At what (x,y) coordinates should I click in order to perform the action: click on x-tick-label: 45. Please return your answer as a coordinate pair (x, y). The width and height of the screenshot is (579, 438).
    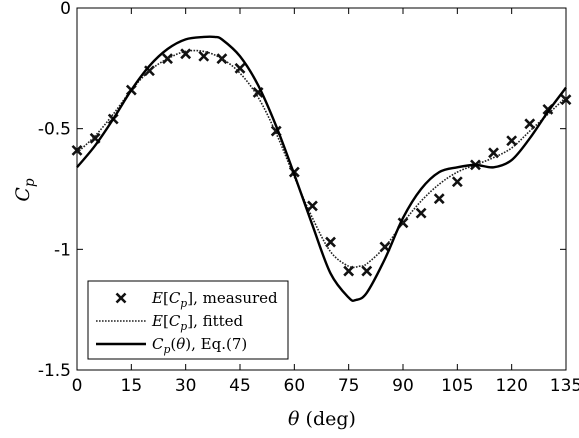
    Looking at the image, I should click on (240, 386).